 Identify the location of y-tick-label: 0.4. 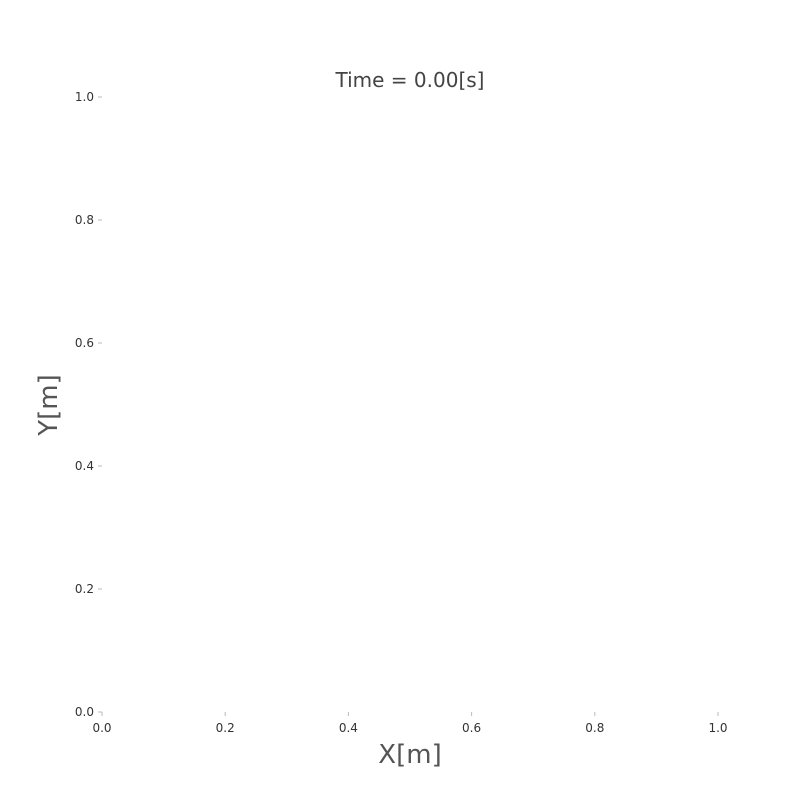
(84, 466).